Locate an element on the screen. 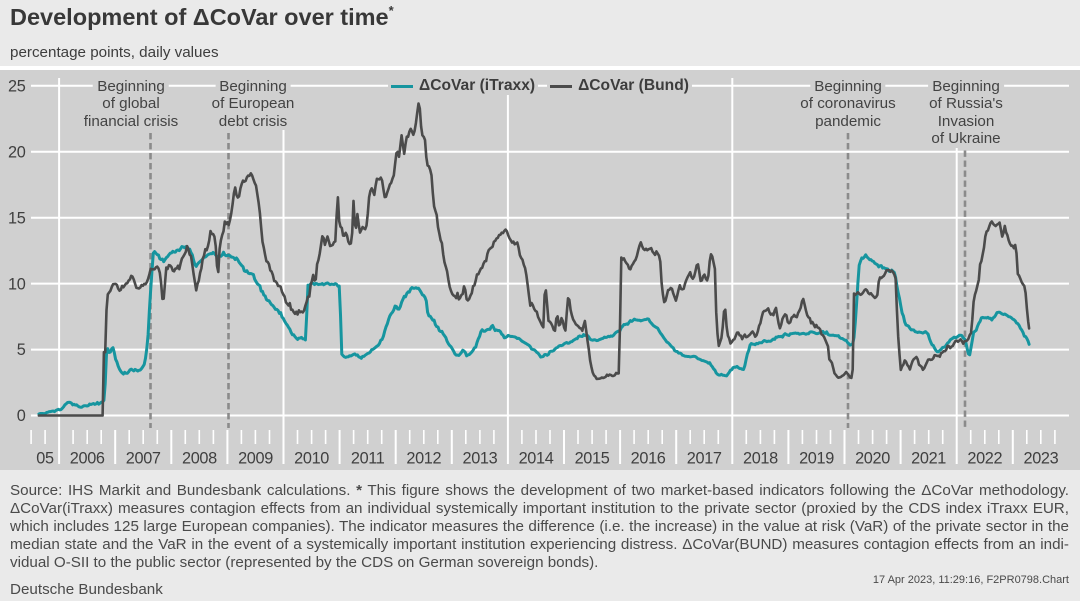 The width and height of the screenshot is (1080, 601). svg-text: 05 is located at coordinates (45, 459).